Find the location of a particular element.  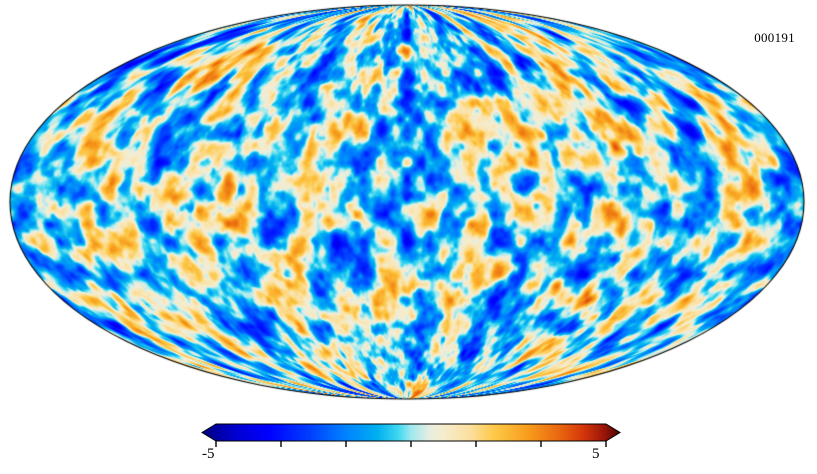

colorbar-svg is located at coordinates (411, 435).